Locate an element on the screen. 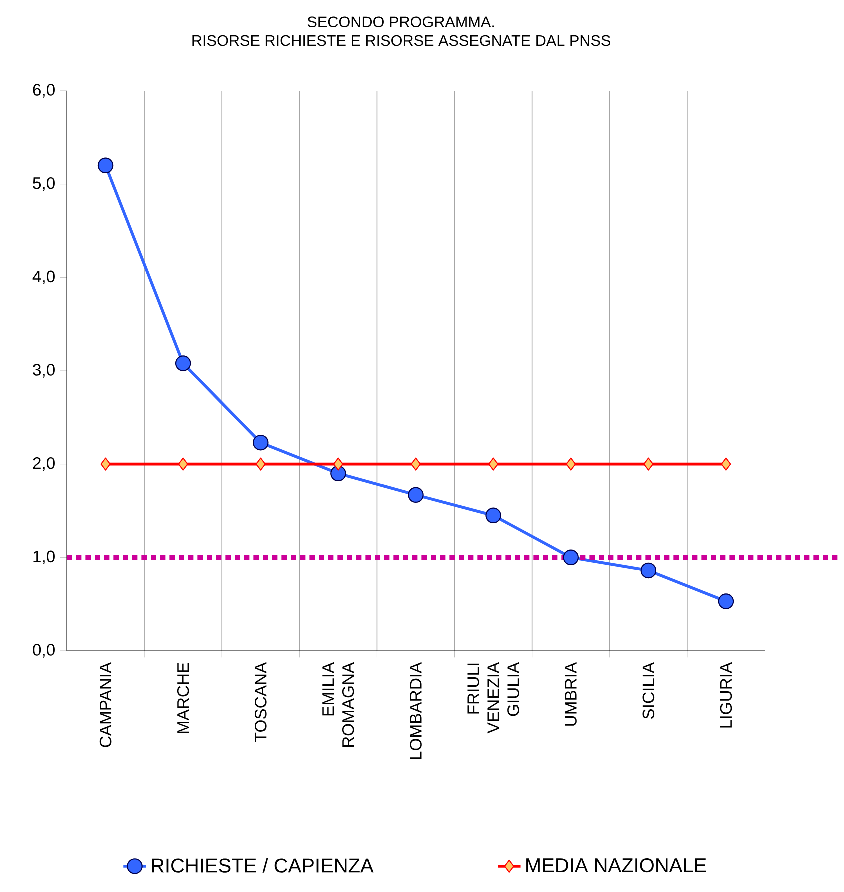 Image resolution: width=844 pixels, height=892 pixels. legend-label: RICHIESTE / CAPIENZA is located at coordinates (263, 865).